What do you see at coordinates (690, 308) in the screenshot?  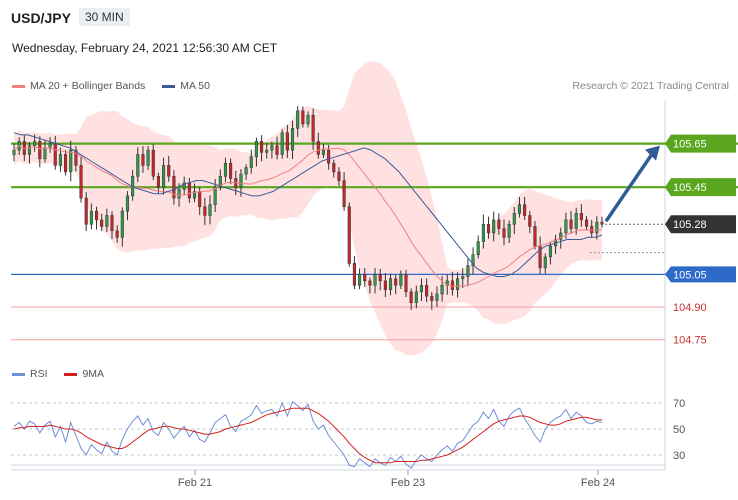 I see `level-label: 104.90` at bounding box center [690, 308].